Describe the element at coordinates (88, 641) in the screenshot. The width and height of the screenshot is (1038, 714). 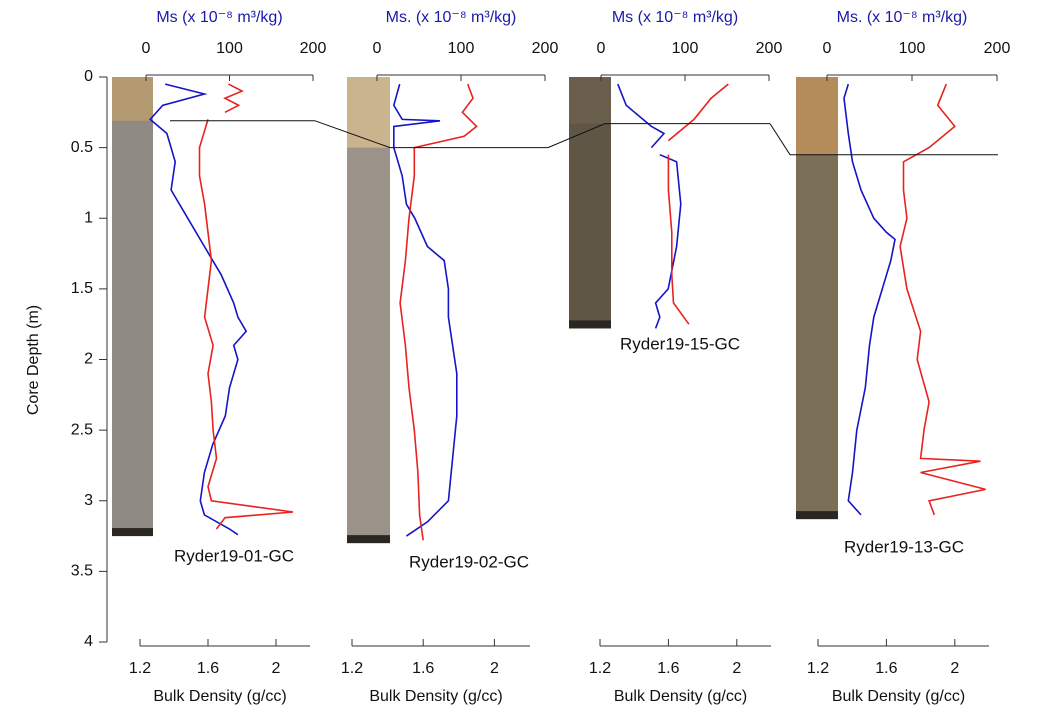
I see `y-tick-label: 4` at that location.